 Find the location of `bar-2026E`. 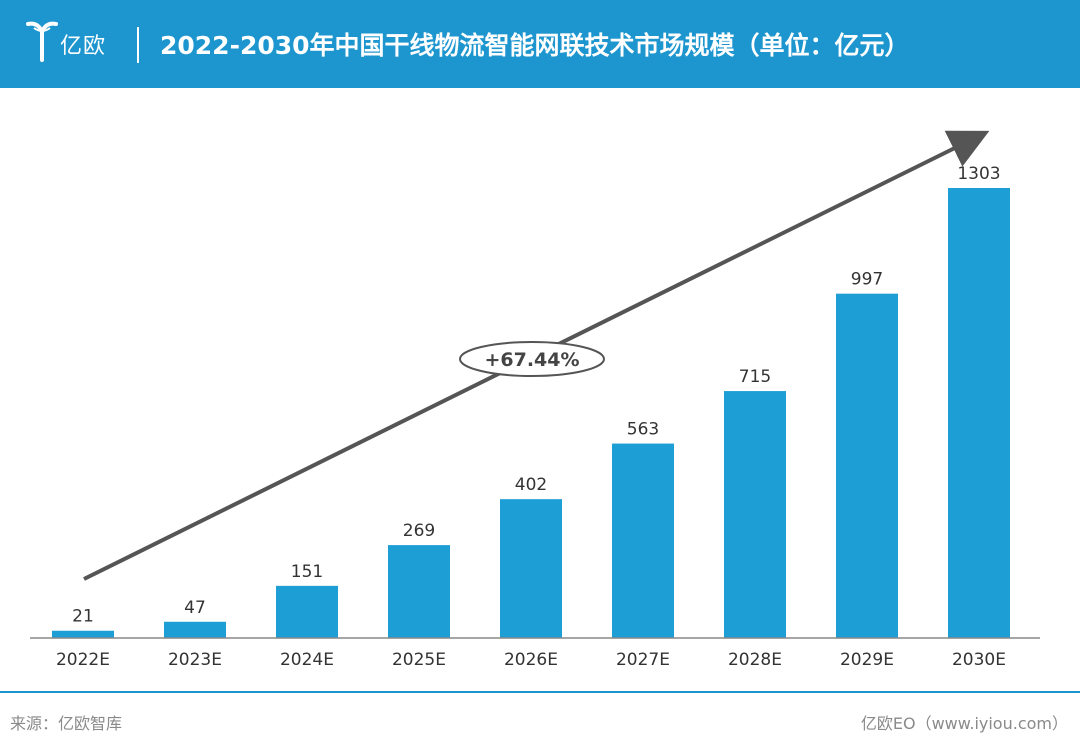

bar-2026E is located at coordinates (531, 568).